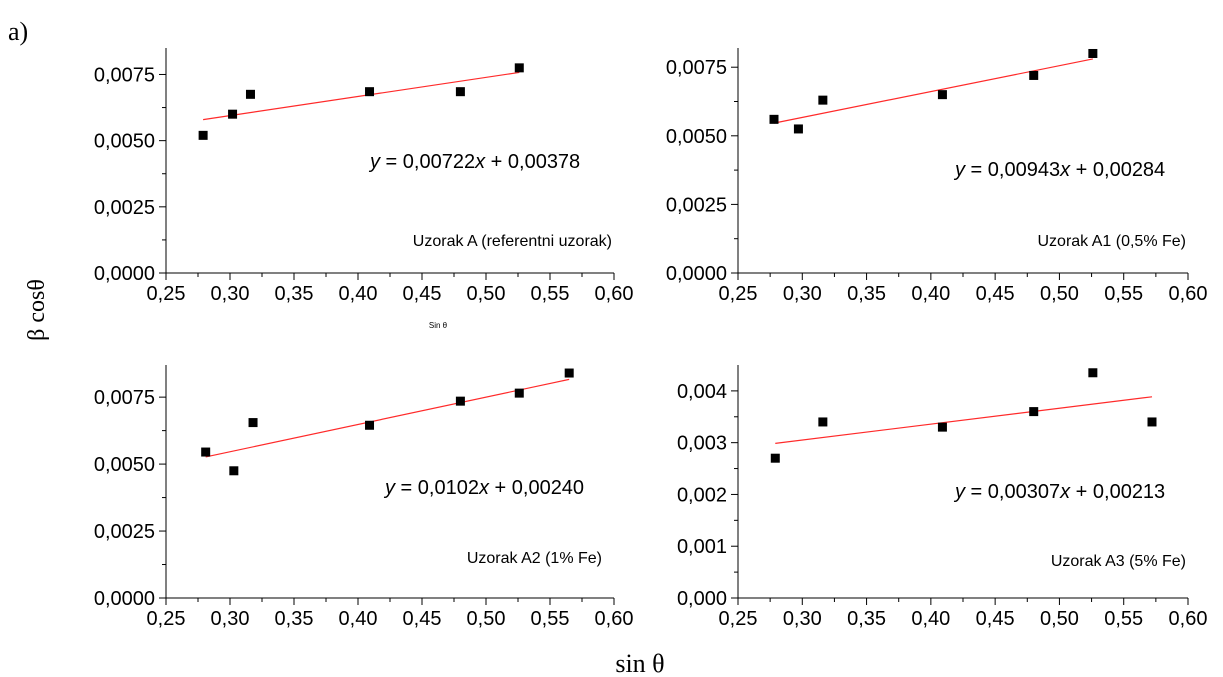 The width and height of the screenshot is (1223, 677). What do you see at coordinates (1117, 492) in the screenshot?
I see `equation-term: + 0,00213` at bounding box center [1117, 492].